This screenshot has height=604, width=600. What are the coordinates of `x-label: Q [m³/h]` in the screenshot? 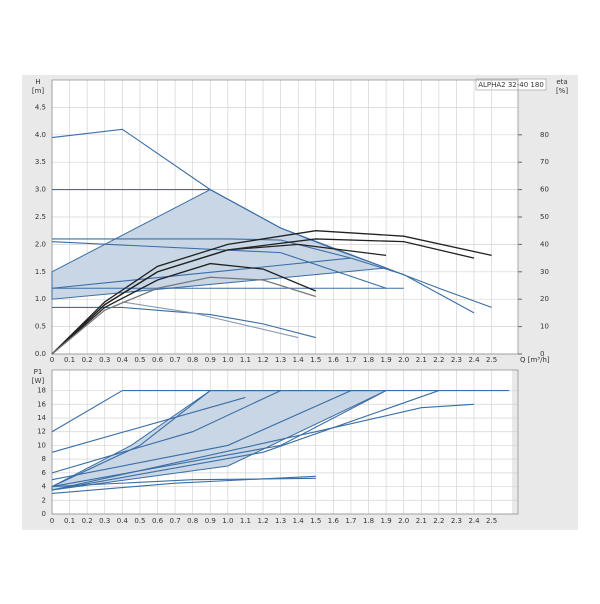 It's located at (535, 360).